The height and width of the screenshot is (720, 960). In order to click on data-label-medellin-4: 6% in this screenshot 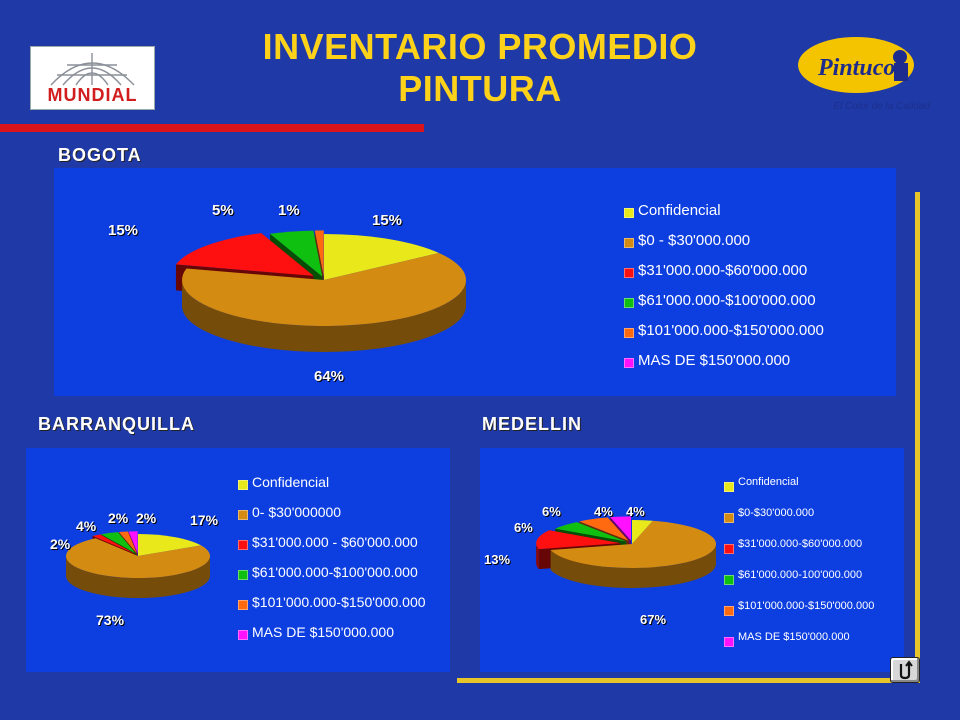, I will do `click(551, 511)`.